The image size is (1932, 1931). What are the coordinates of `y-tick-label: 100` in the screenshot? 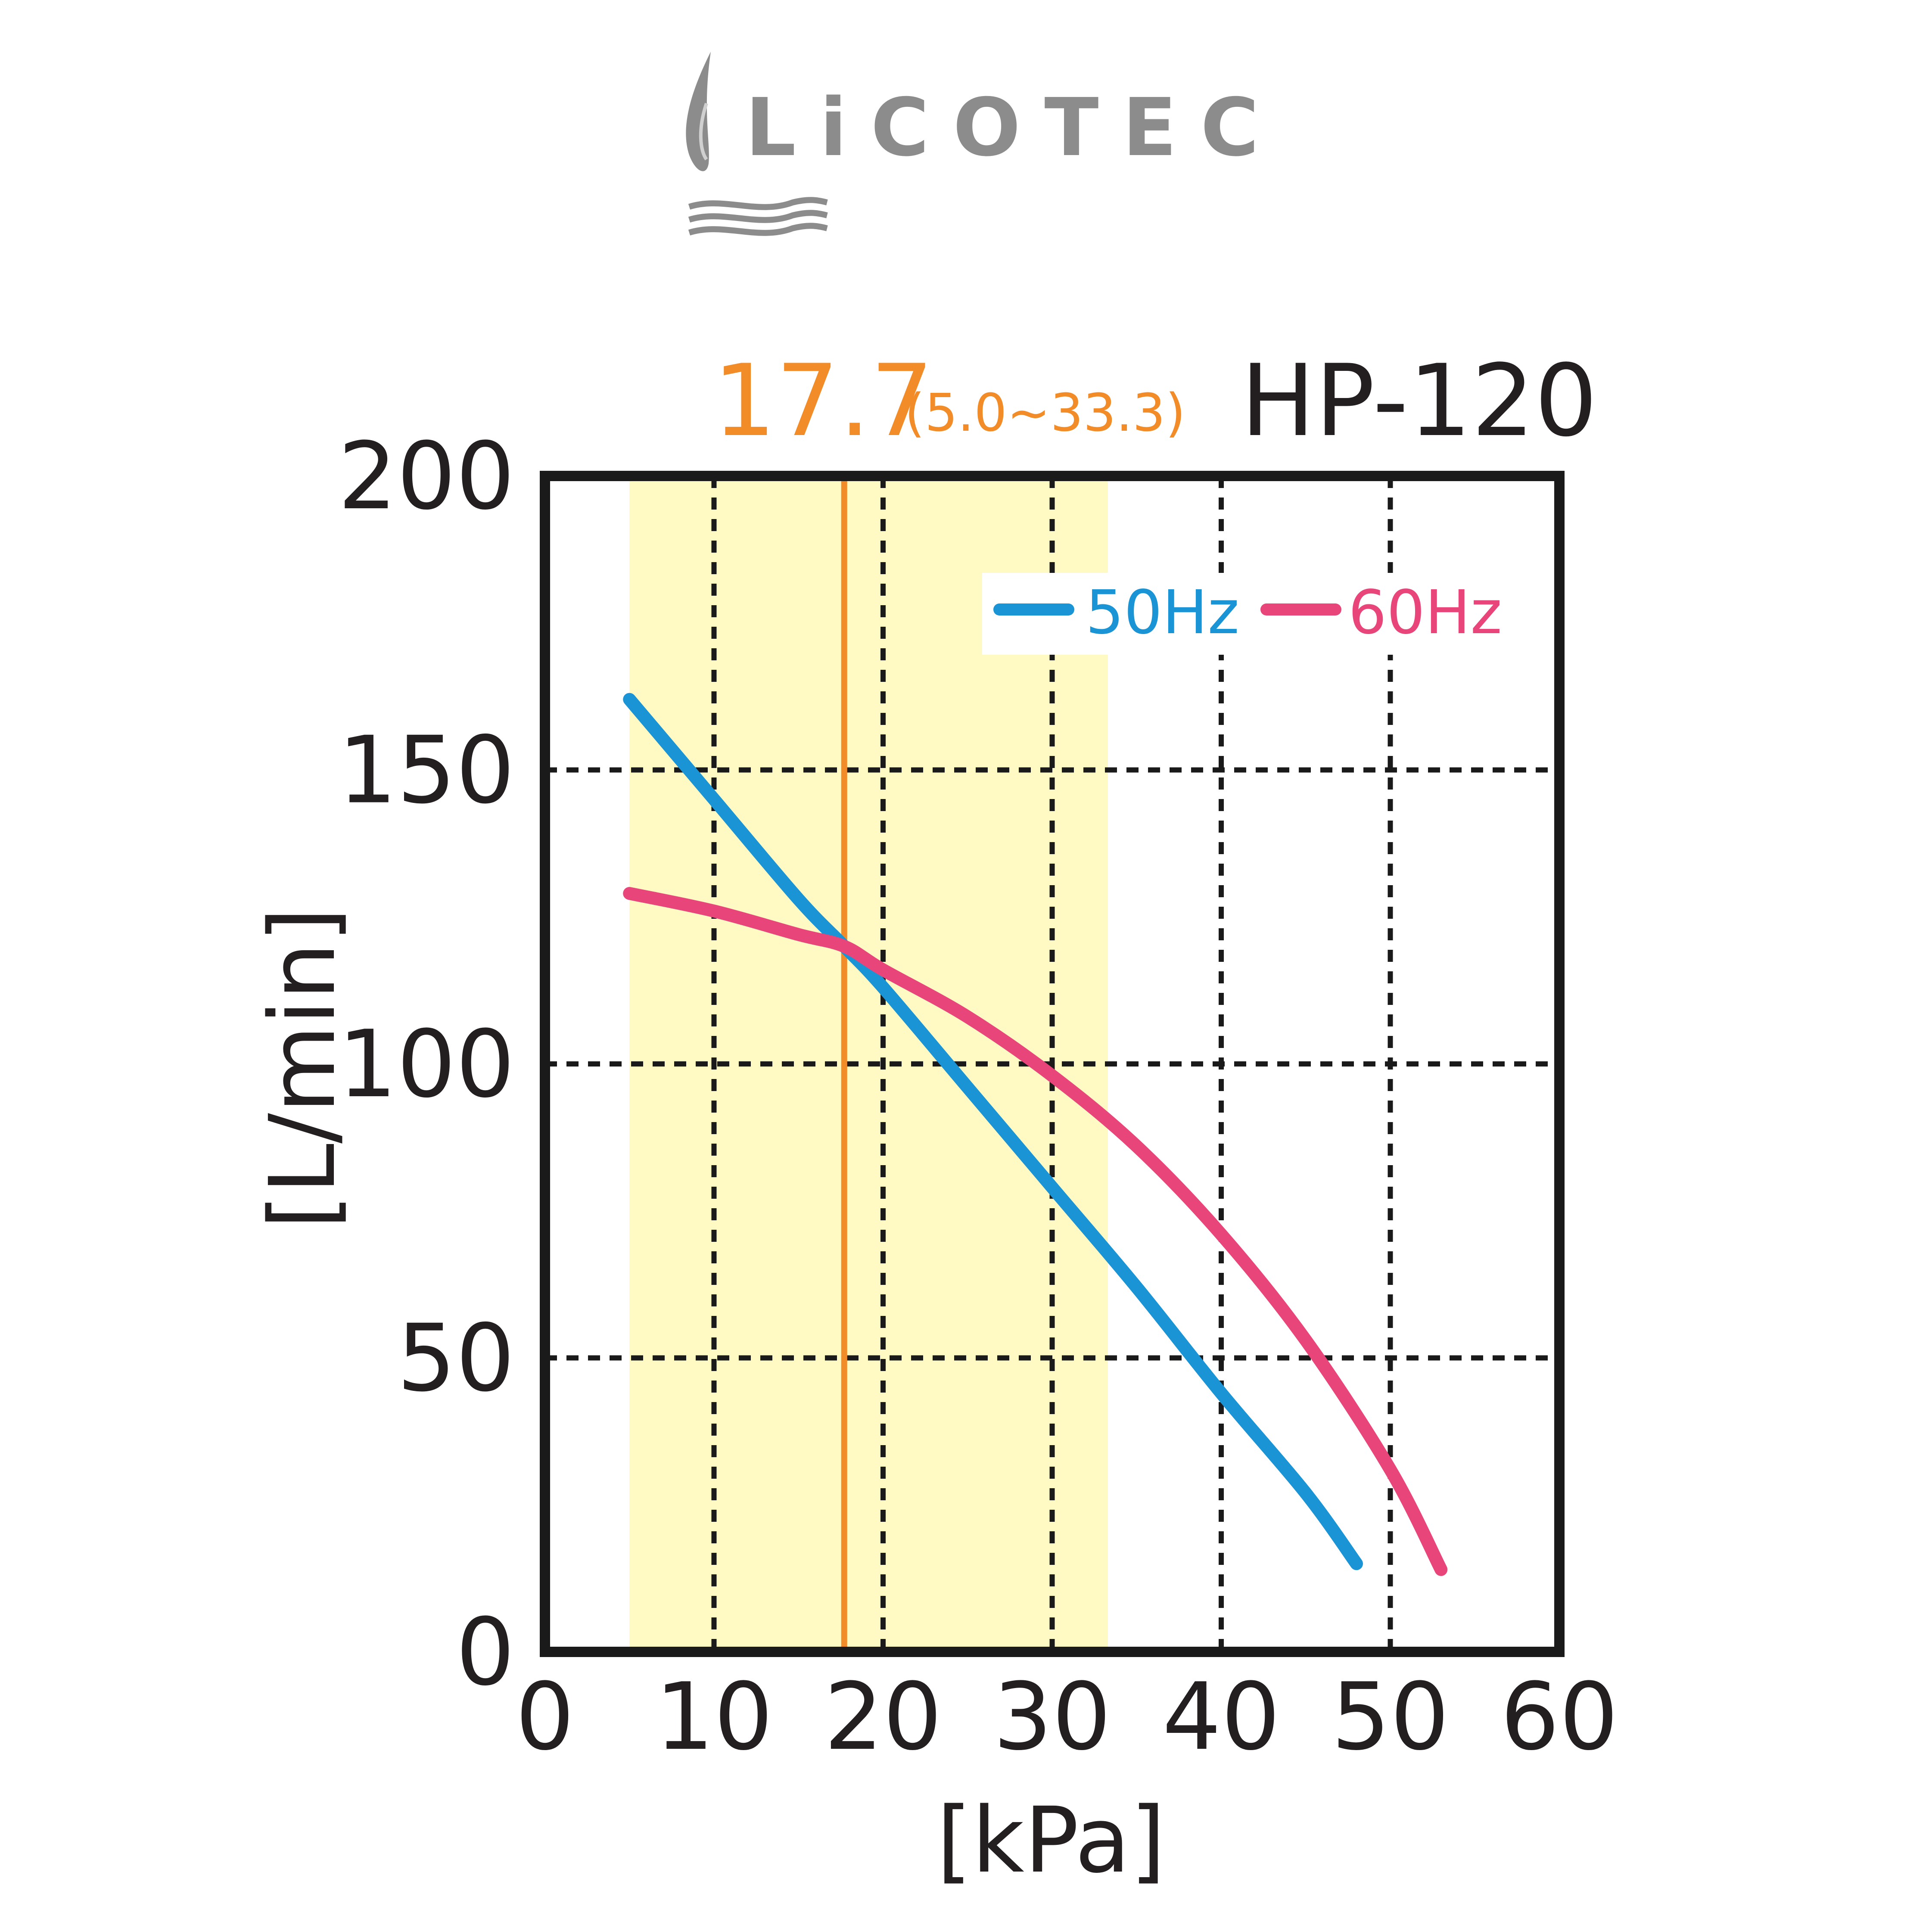 It's located at (427, 1064).